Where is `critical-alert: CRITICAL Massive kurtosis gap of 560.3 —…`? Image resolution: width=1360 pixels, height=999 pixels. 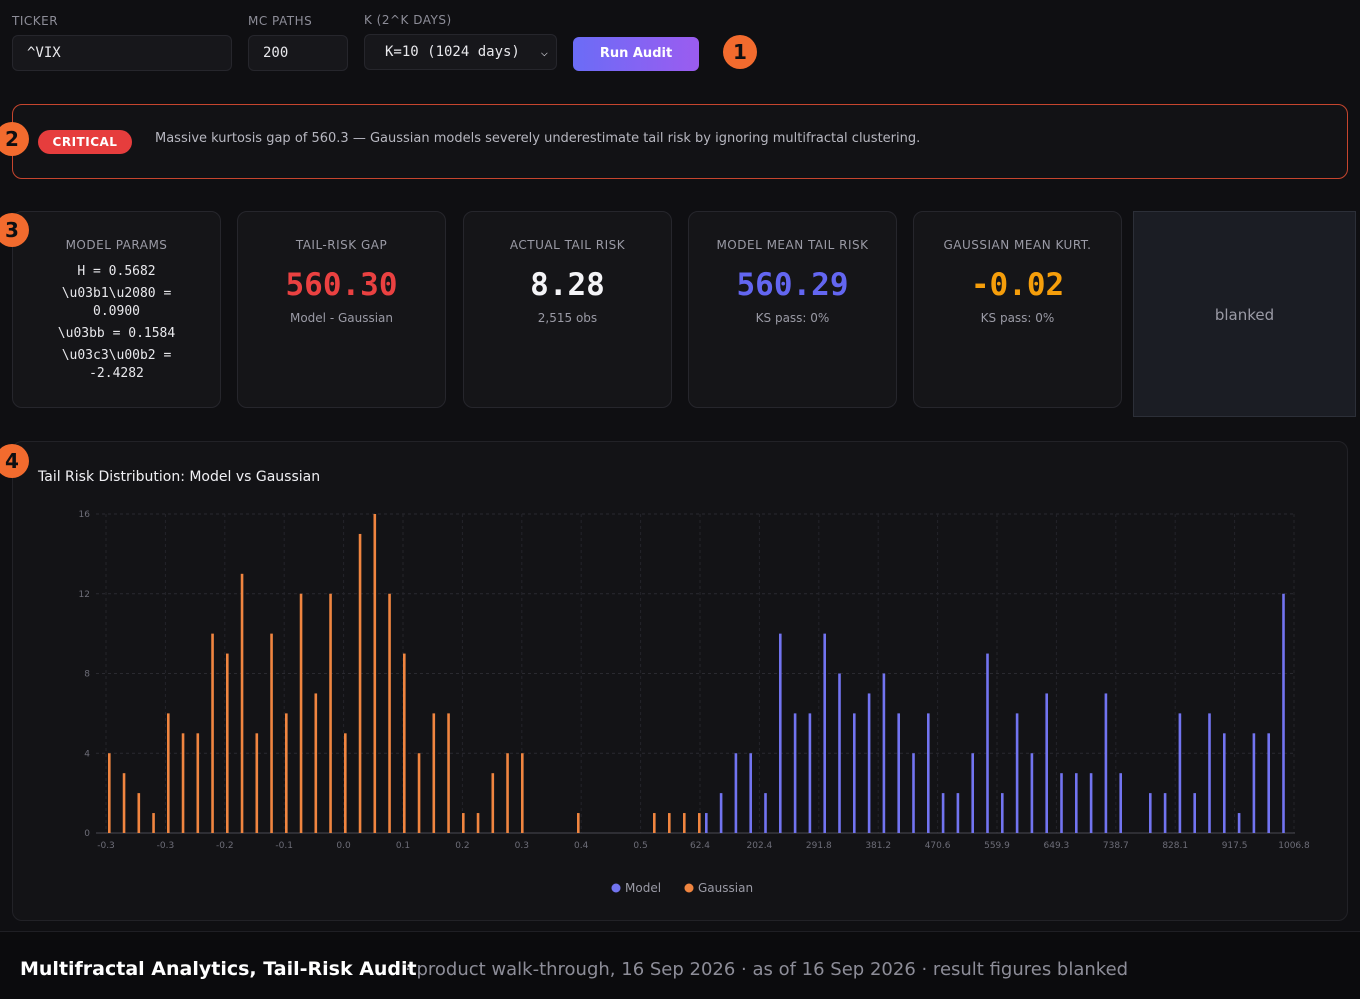 critical-alert: CRITICAL Massive kurtosis gap of 560.3 —… is located at coordinates (680, 141).